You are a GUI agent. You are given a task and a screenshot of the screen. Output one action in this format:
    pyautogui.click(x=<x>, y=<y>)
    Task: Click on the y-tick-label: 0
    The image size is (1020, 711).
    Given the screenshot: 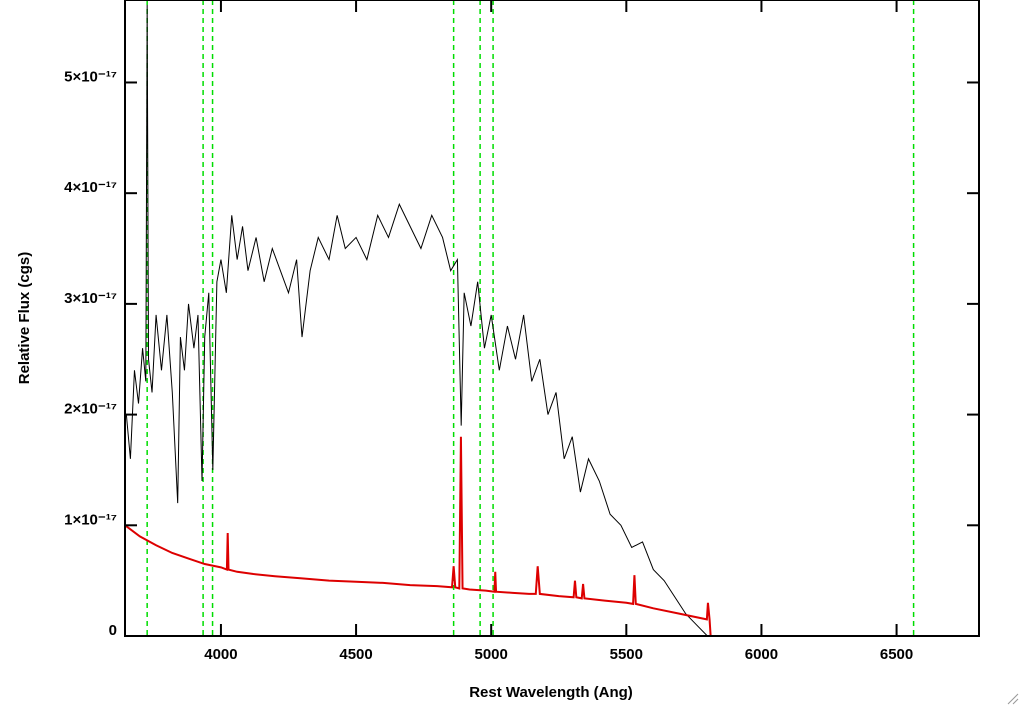 What is the action you would take?
    pyautogui.click(x=113, y=630)
    